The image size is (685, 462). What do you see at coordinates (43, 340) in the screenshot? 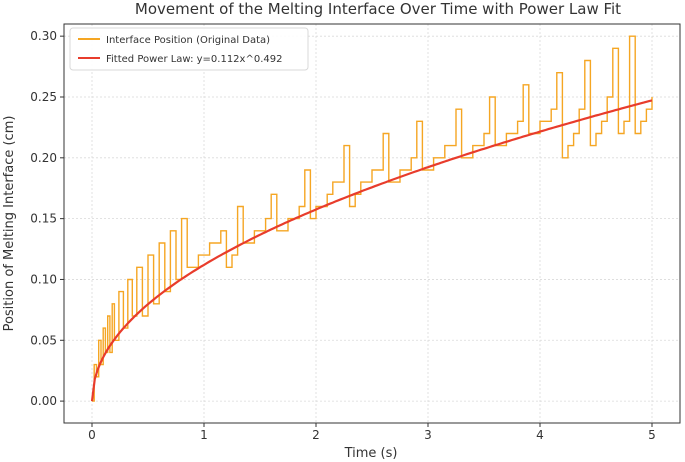
I see `y-tick-label: 0.05` at bounding box center [43, 340].